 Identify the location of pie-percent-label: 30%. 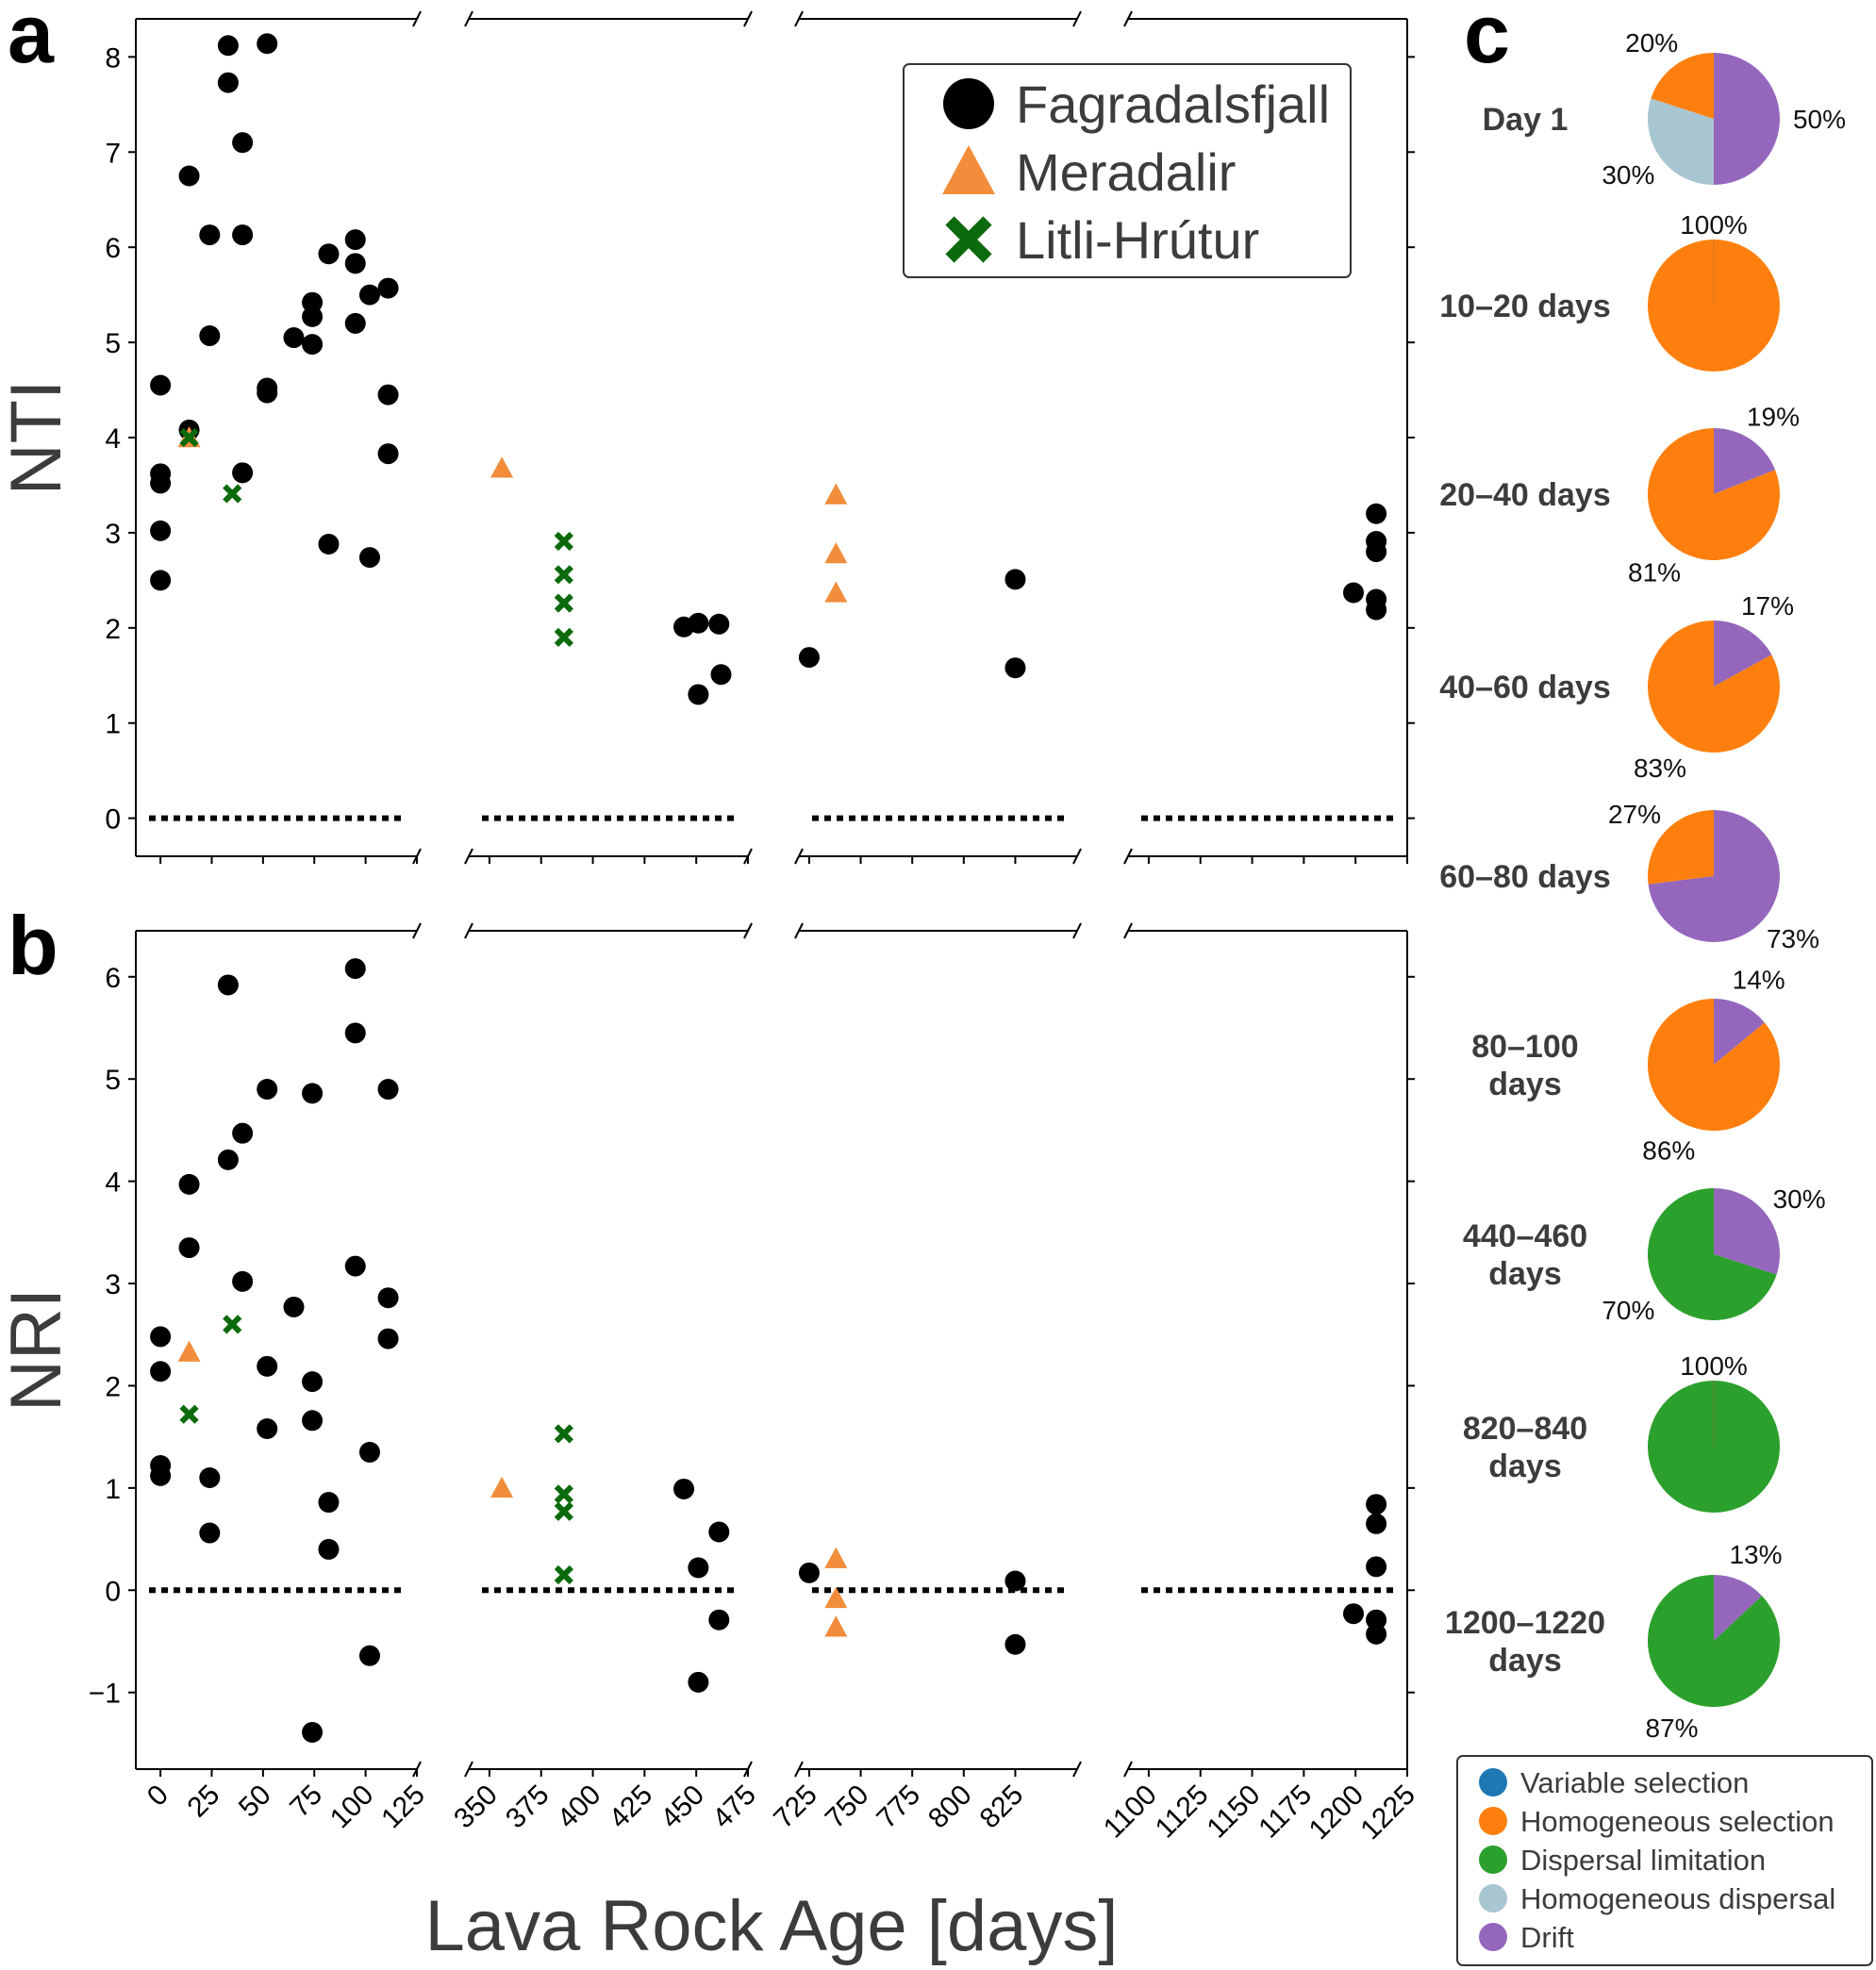
(1799, 1199).